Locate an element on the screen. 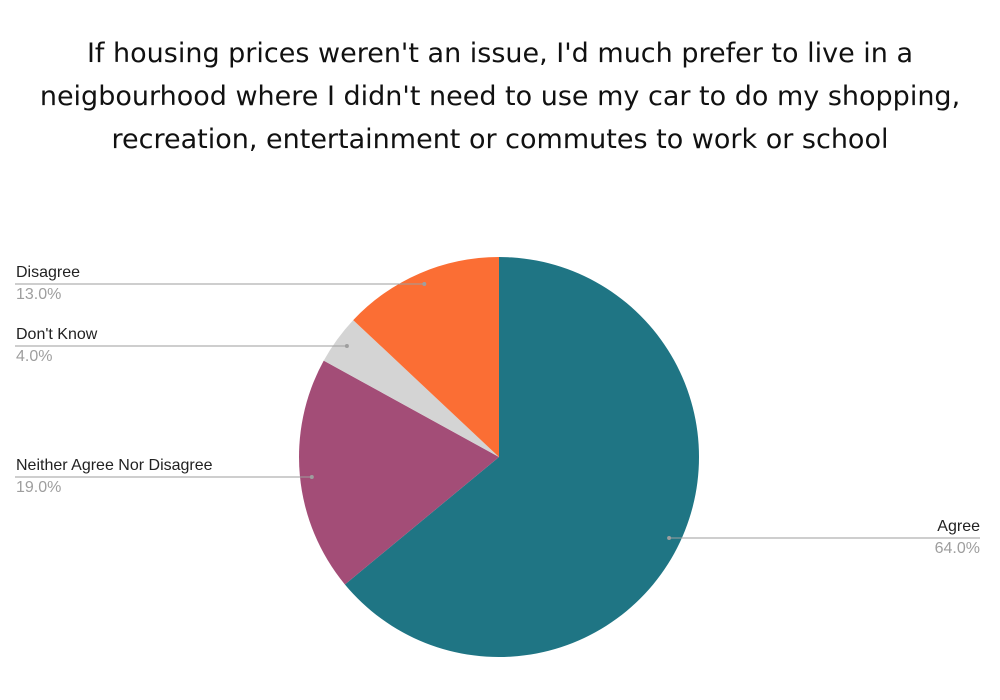 The image size is (1000, 700). slice-value-neither-agree-nor-disagree: 19.0% is located at coordinates (38, 487).